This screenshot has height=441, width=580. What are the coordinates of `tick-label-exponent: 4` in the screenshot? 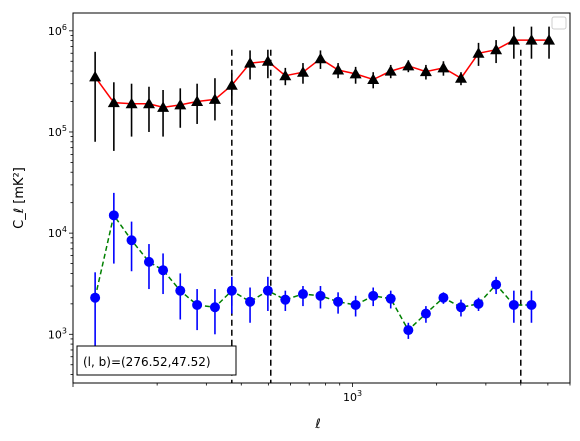 It's located at (64, 229).